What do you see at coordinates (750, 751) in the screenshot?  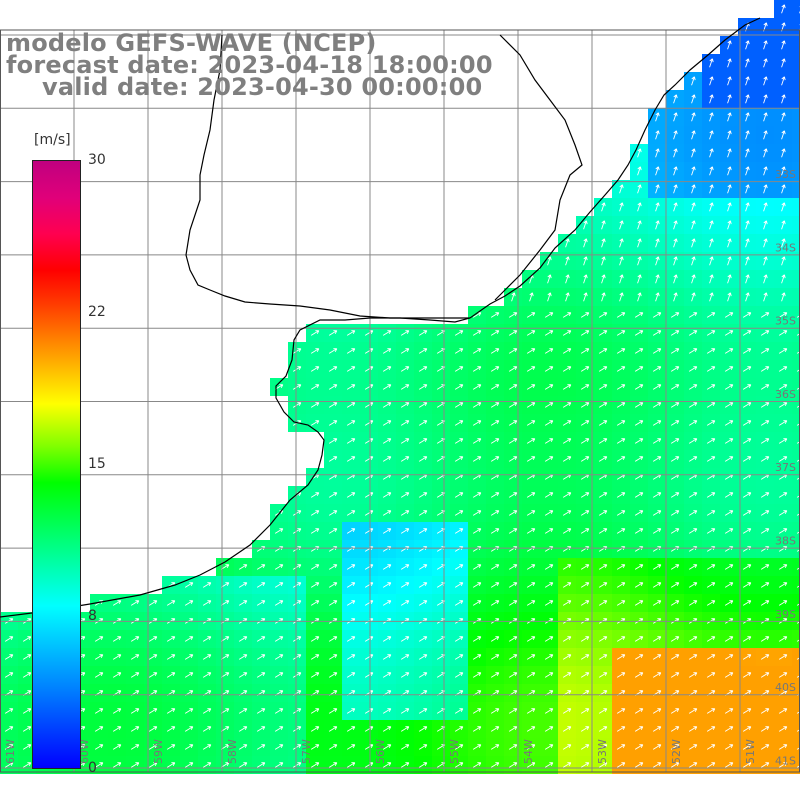 I see `longitude-label: 51W` at bounding box center [750, 751].